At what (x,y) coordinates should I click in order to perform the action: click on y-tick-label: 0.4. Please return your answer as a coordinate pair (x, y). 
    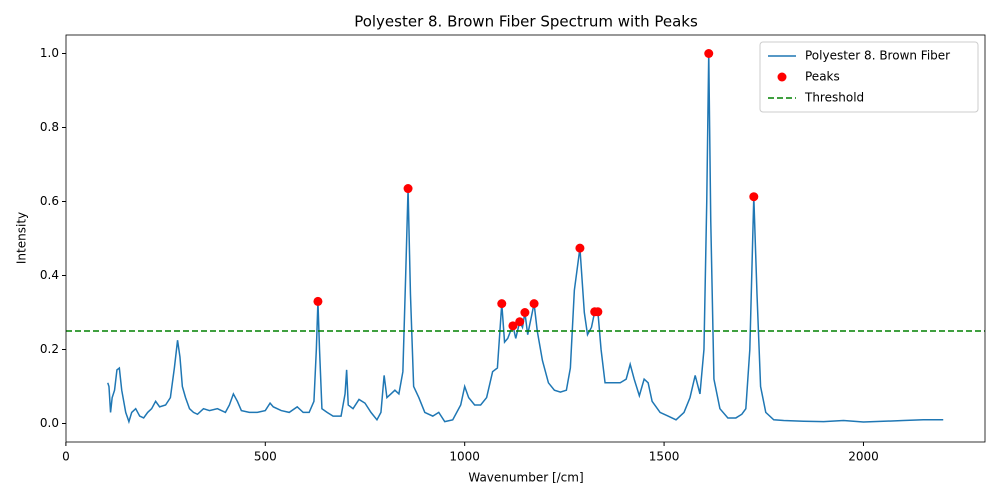
    Looking at the image, I should click on (49, 275).